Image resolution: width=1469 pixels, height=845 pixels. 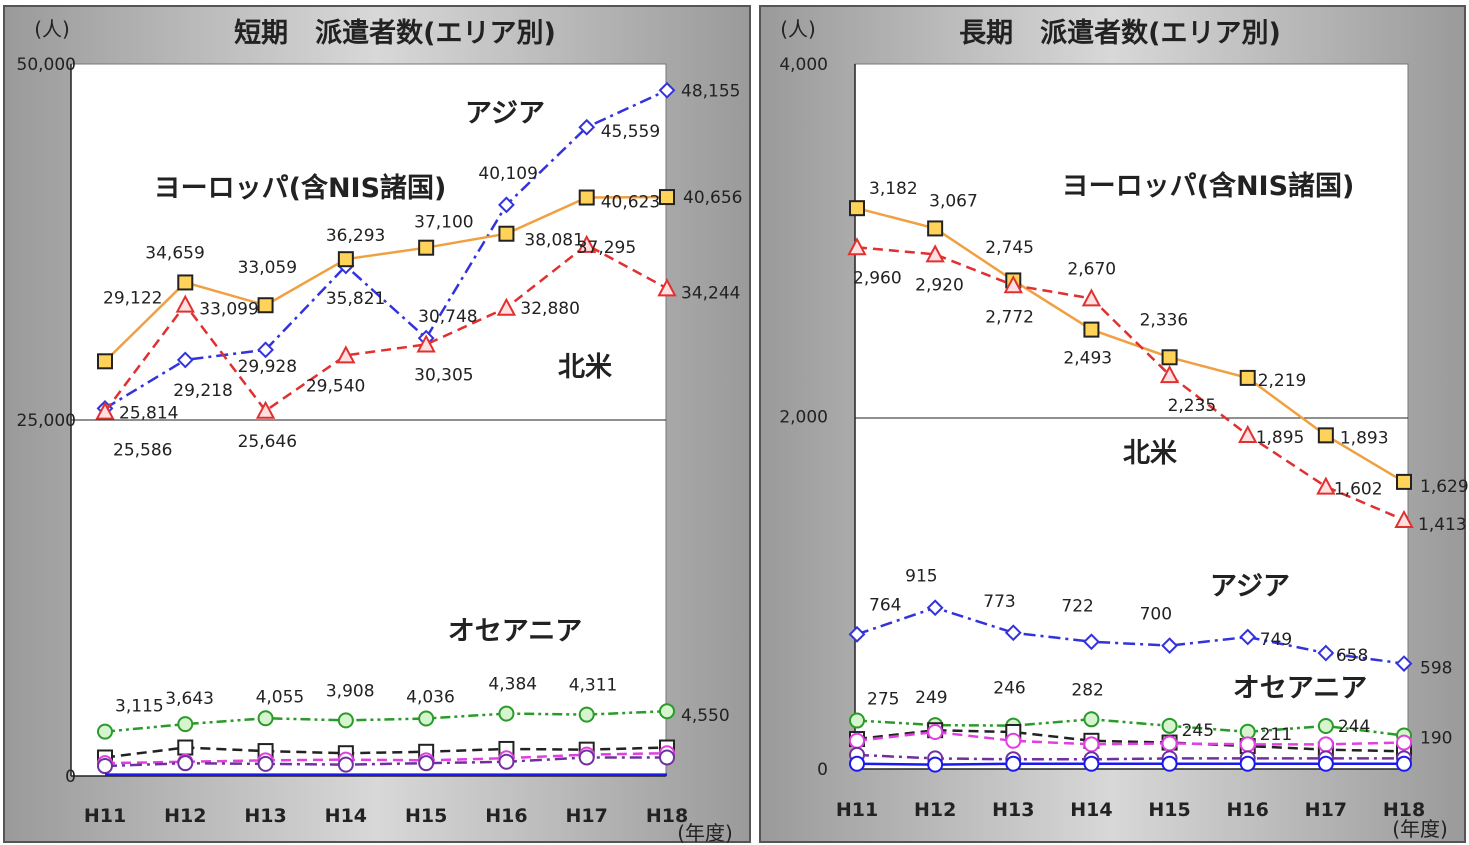 I want to click on data-label: 3,115, so click(x=139, y=707).